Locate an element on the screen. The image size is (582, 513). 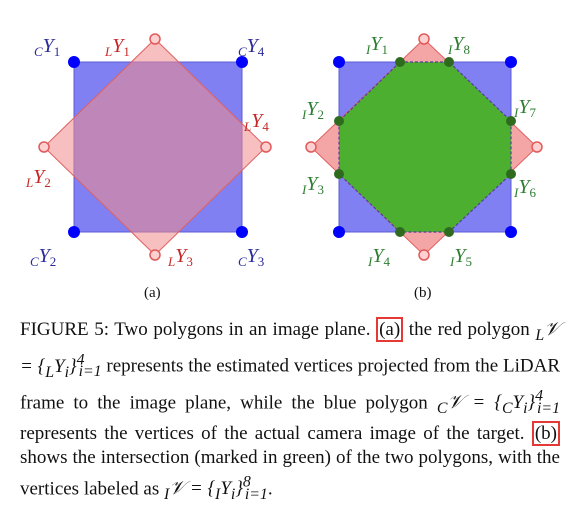
red-vertex-ly1 is located at coordinates (155, 39).